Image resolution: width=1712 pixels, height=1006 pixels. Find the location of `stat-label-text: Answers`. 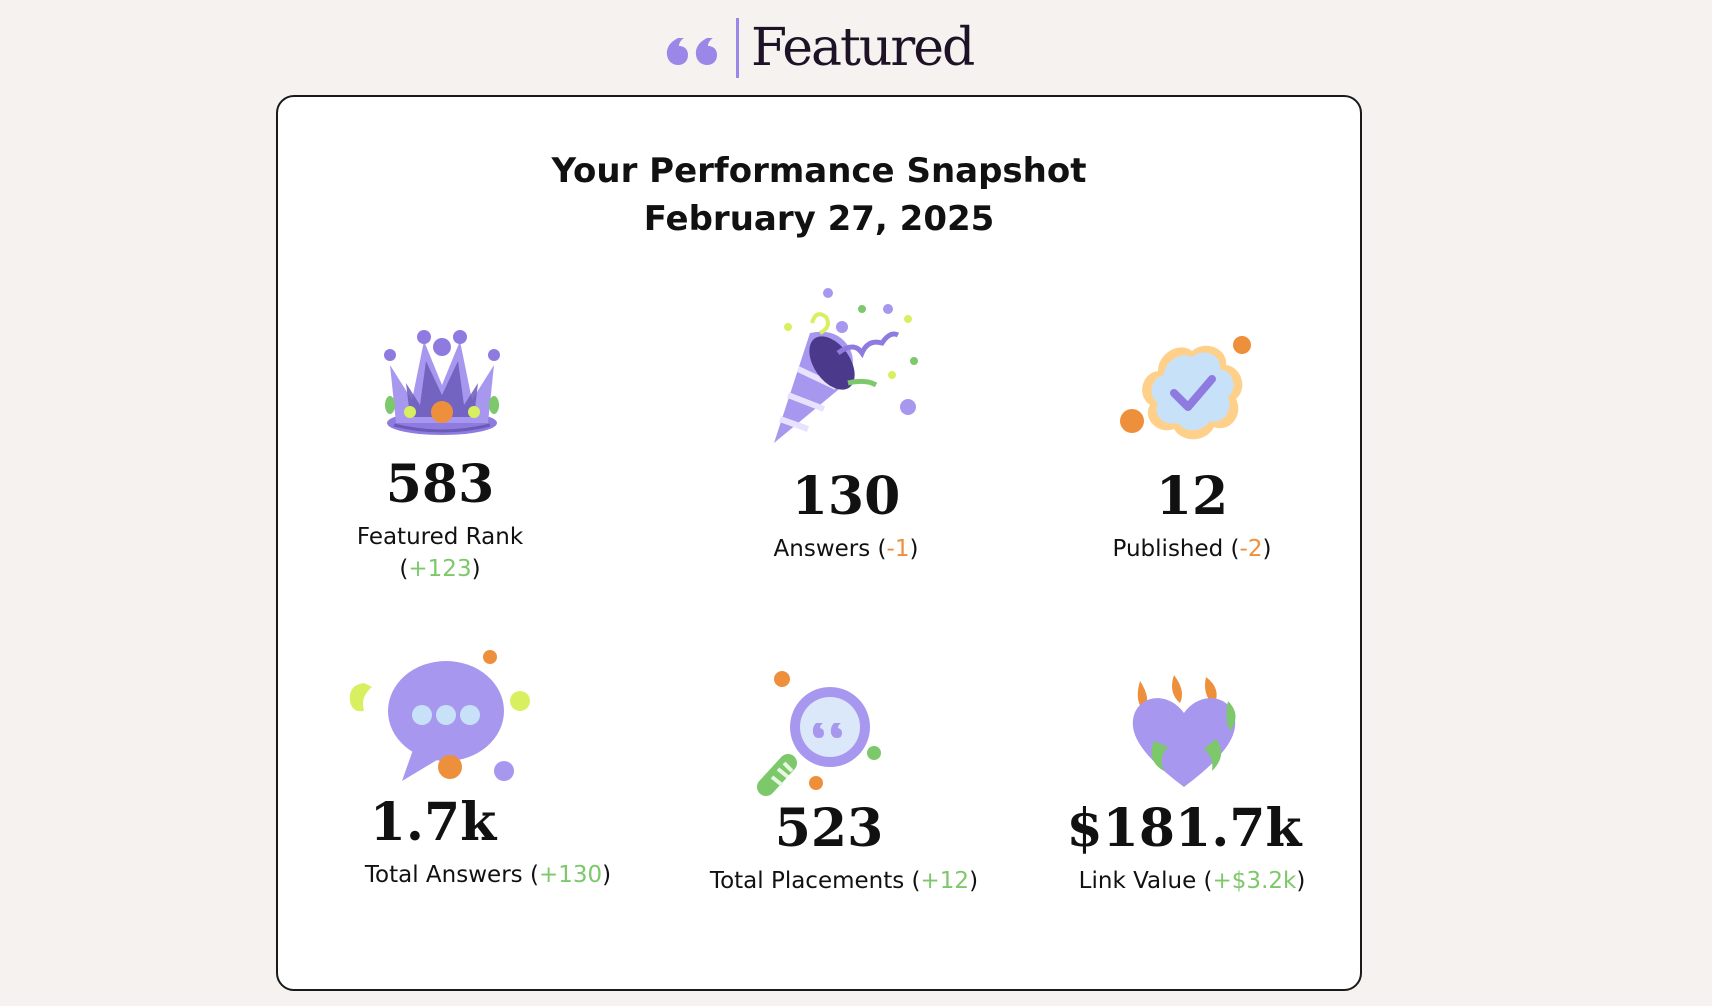

stat-label-text: Answers is located at coordinates (822, 549).